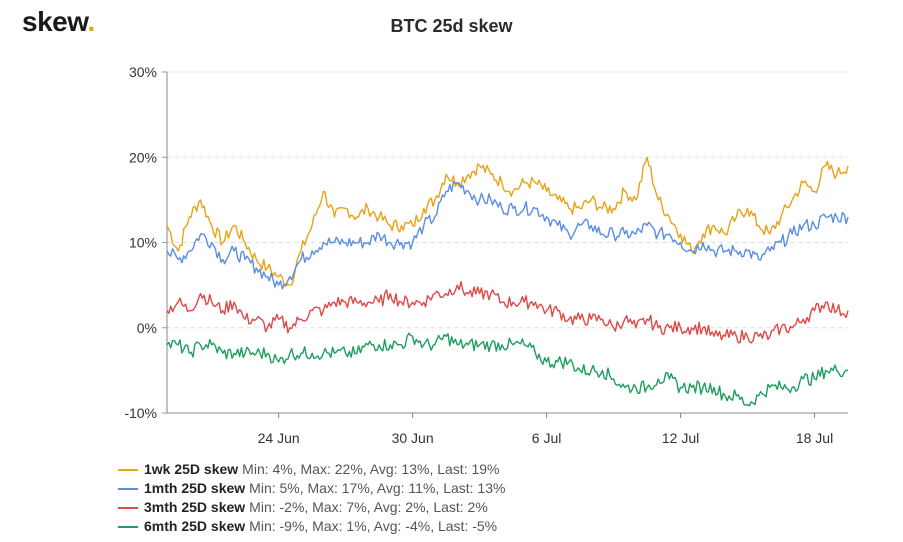  What do you see at coordinates (140, 413) in the screenshot?
I see `y-tick-label: -10%` at bounding box center [140, 413].